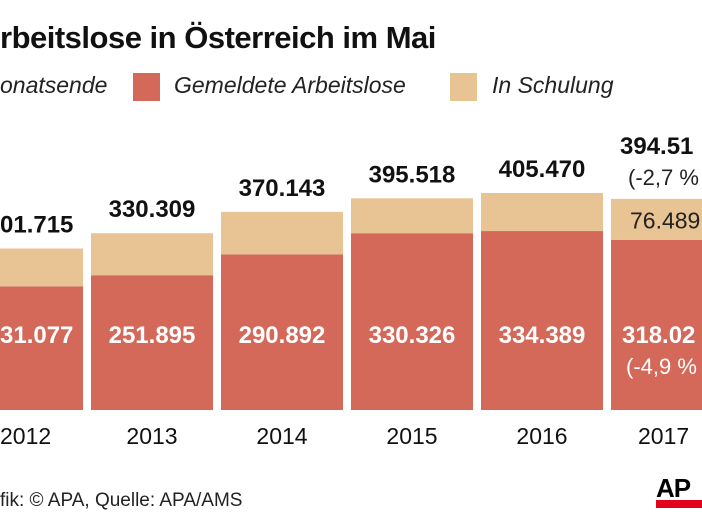 This screenshot has width=702, height=527. Describe the element at coordinates (218, 37) in the screenshot. I see `chart-title: rbeitslose in Österreich im Mai` at that location.